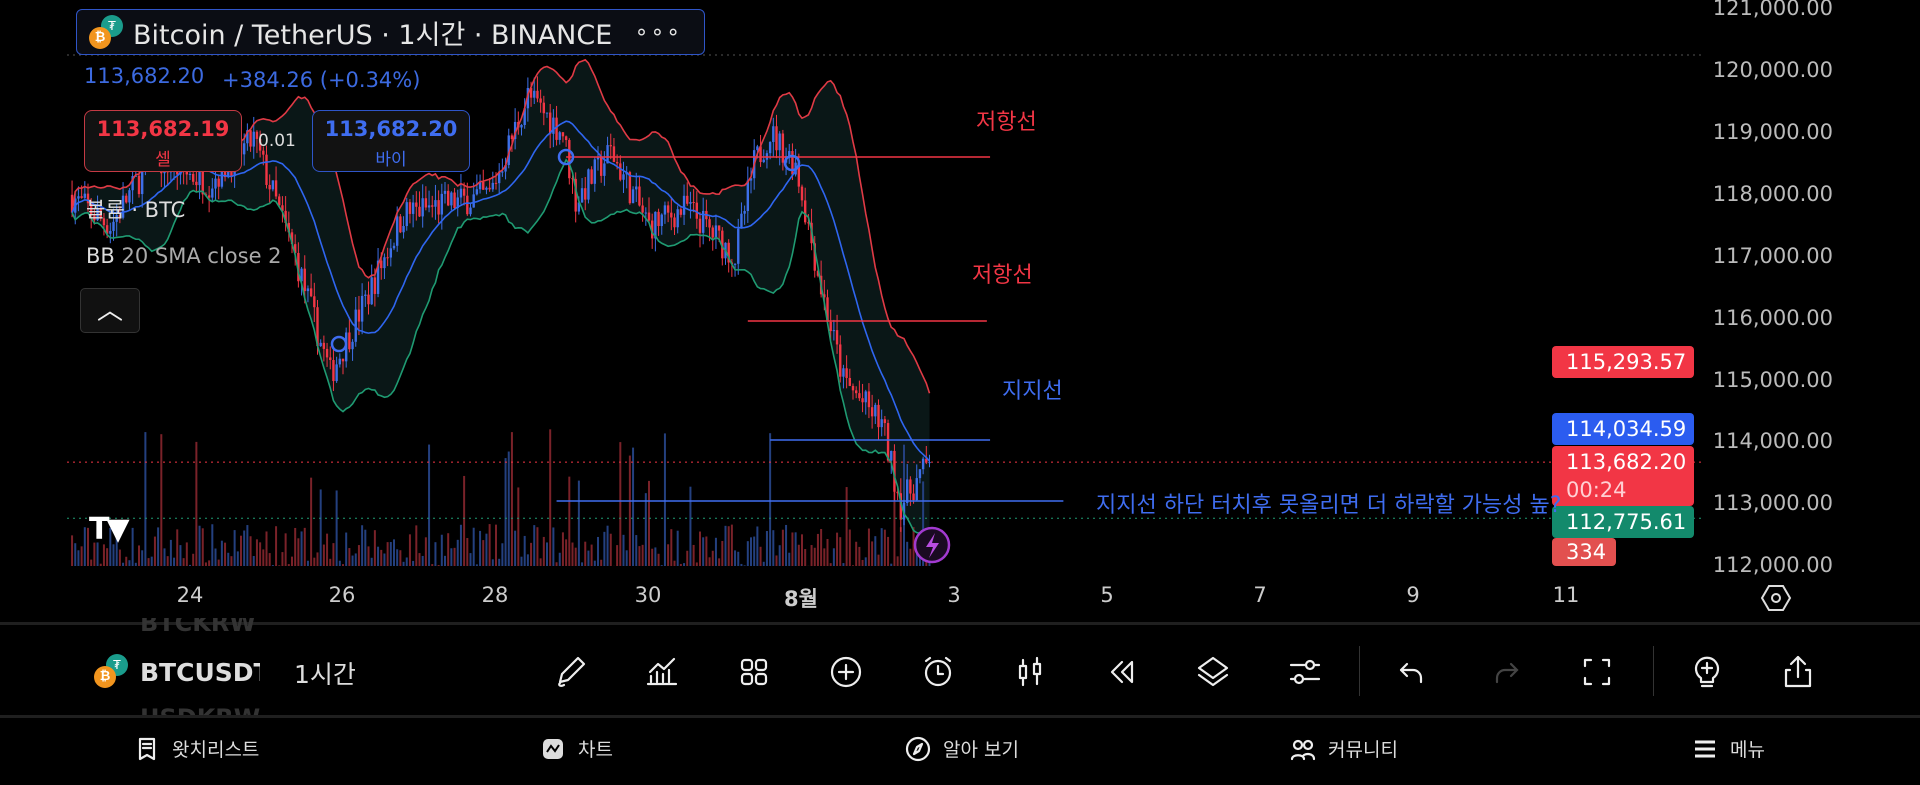 This screenshot has height=785, width=1920. Describe the element at coordinates (325, 674) in the screenshot. I see `timeframe-selector: 1시간` at that location.